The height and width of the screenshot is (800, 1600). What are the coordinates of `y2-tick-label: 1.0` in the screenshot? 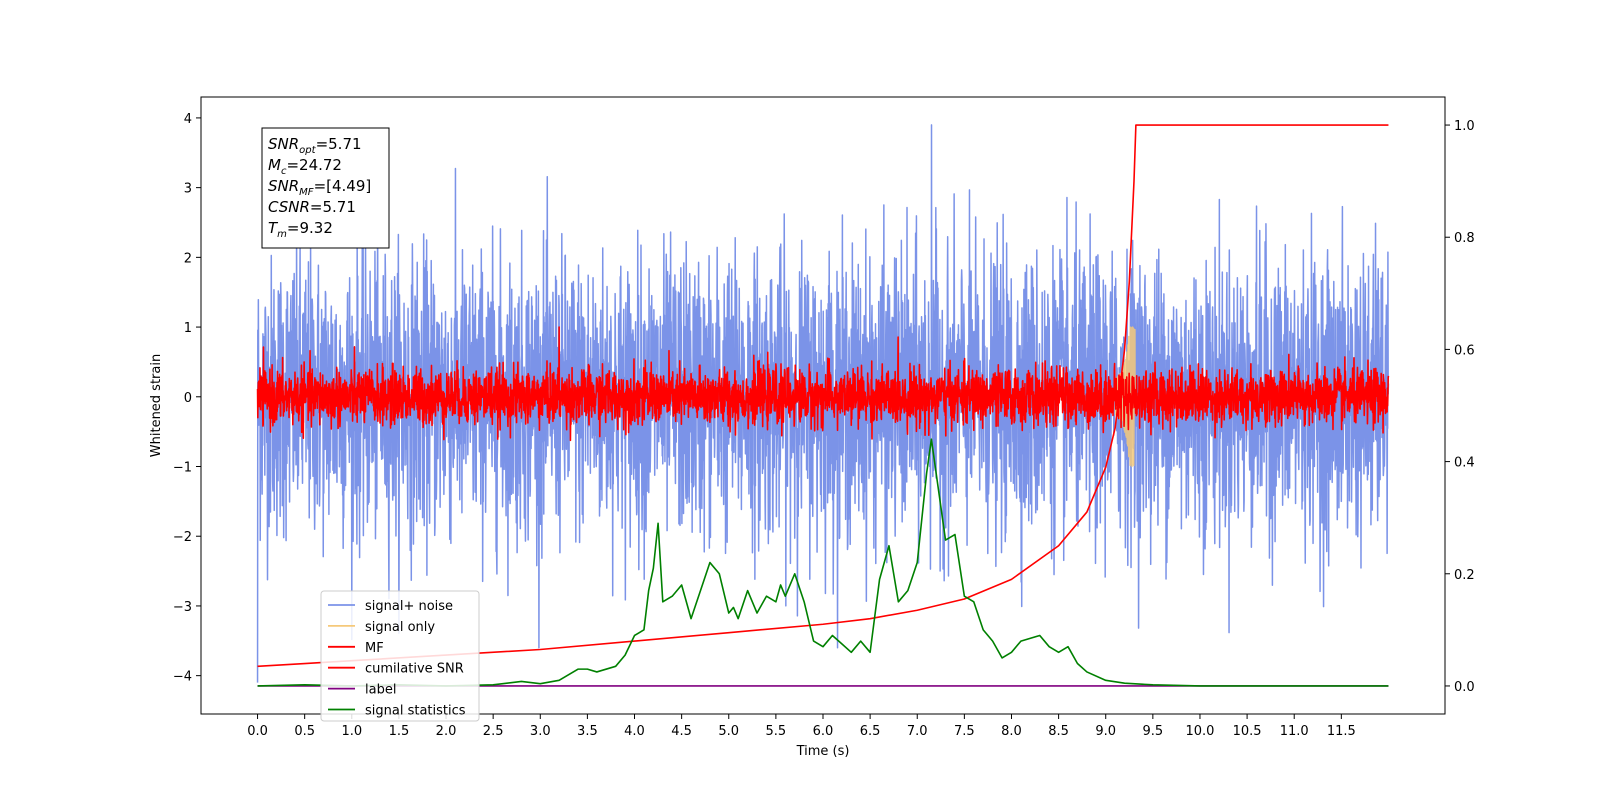 It's located at (1464, 126).